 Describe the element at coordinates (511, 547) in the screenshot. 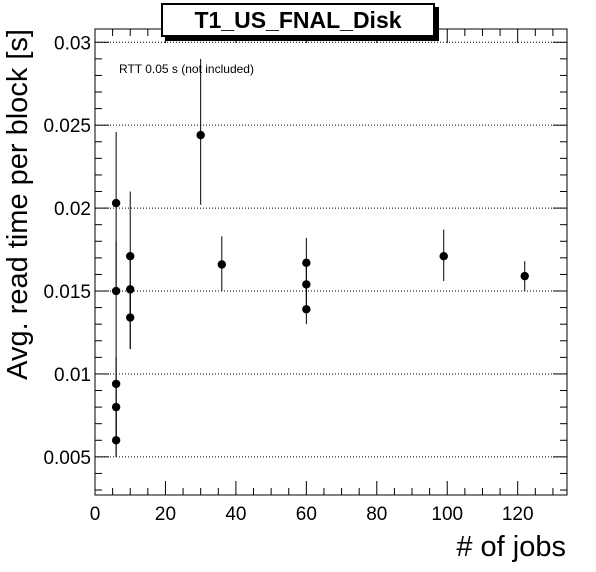

I see `x-axis-label: # of jobs` at that location.